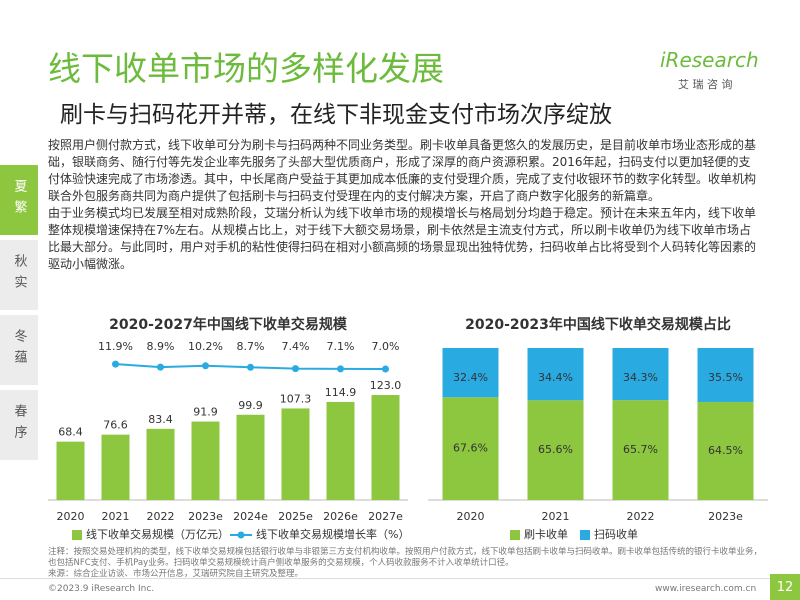 Image resolution: width=800 pixels, height=600 pixels. I want to click on x-tick-label: 2025e, so click(295, 516).